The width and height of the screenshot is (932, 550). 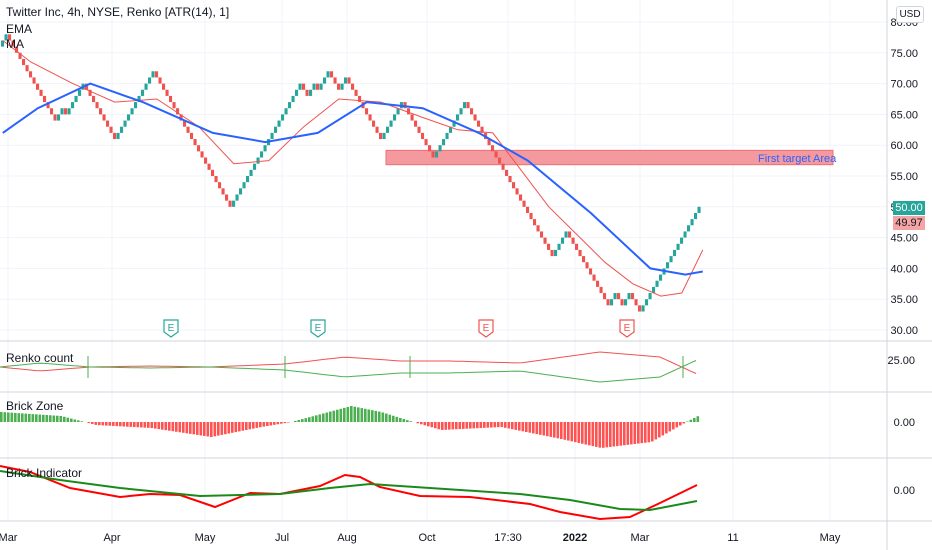 I want to click on price-tick-label: 60.00, so click(x=904, y=146).